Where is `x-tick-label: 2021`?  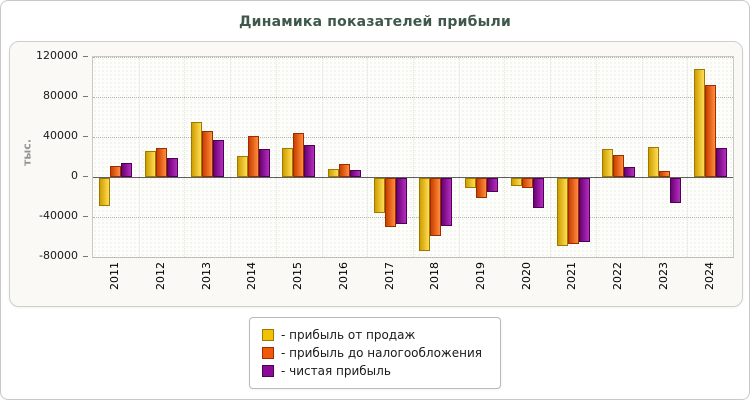
x-tick-label: 2021 is located at coordinates (572, 276).